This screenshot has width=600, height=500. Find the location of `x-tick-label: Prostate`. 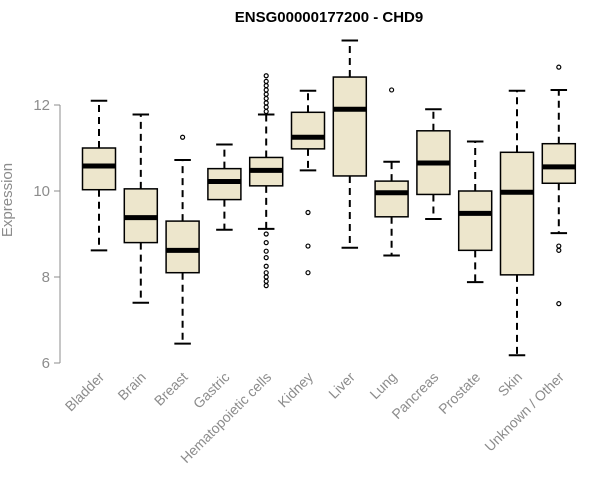

x-tick-label: Prostate is located at coordinates (459, 393).